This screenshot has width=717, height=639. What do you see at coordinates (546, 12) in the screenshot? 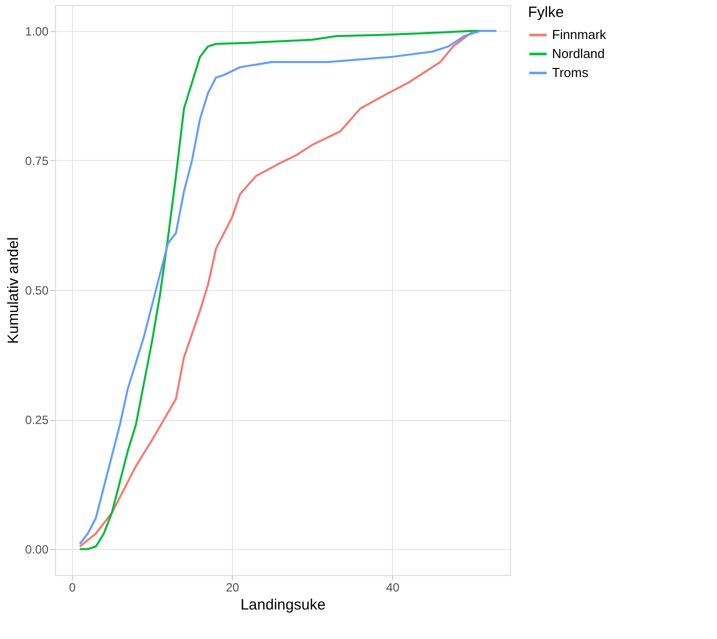
I see `legend-title: Fylke` at bounding box center [546, 12].